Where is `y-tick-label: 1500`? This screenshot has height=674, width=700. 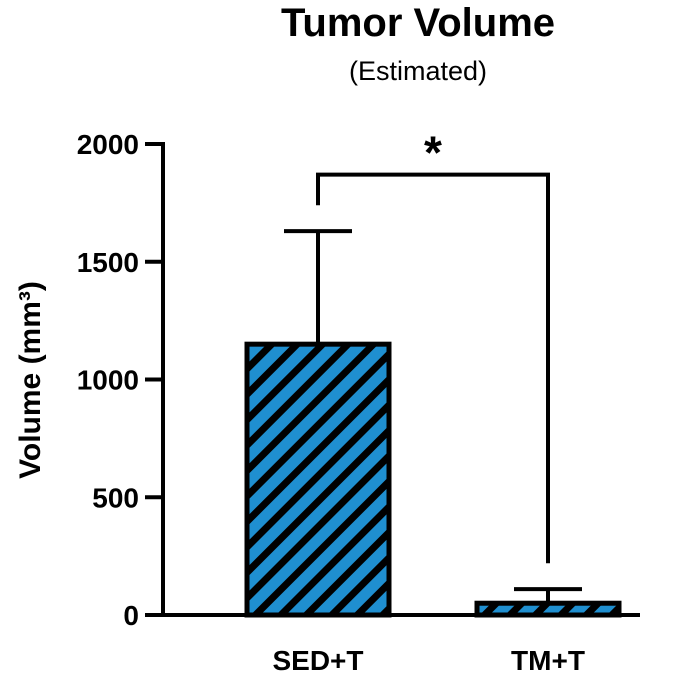
y-tick-label: 1500 is located at coordinates (108, 262).